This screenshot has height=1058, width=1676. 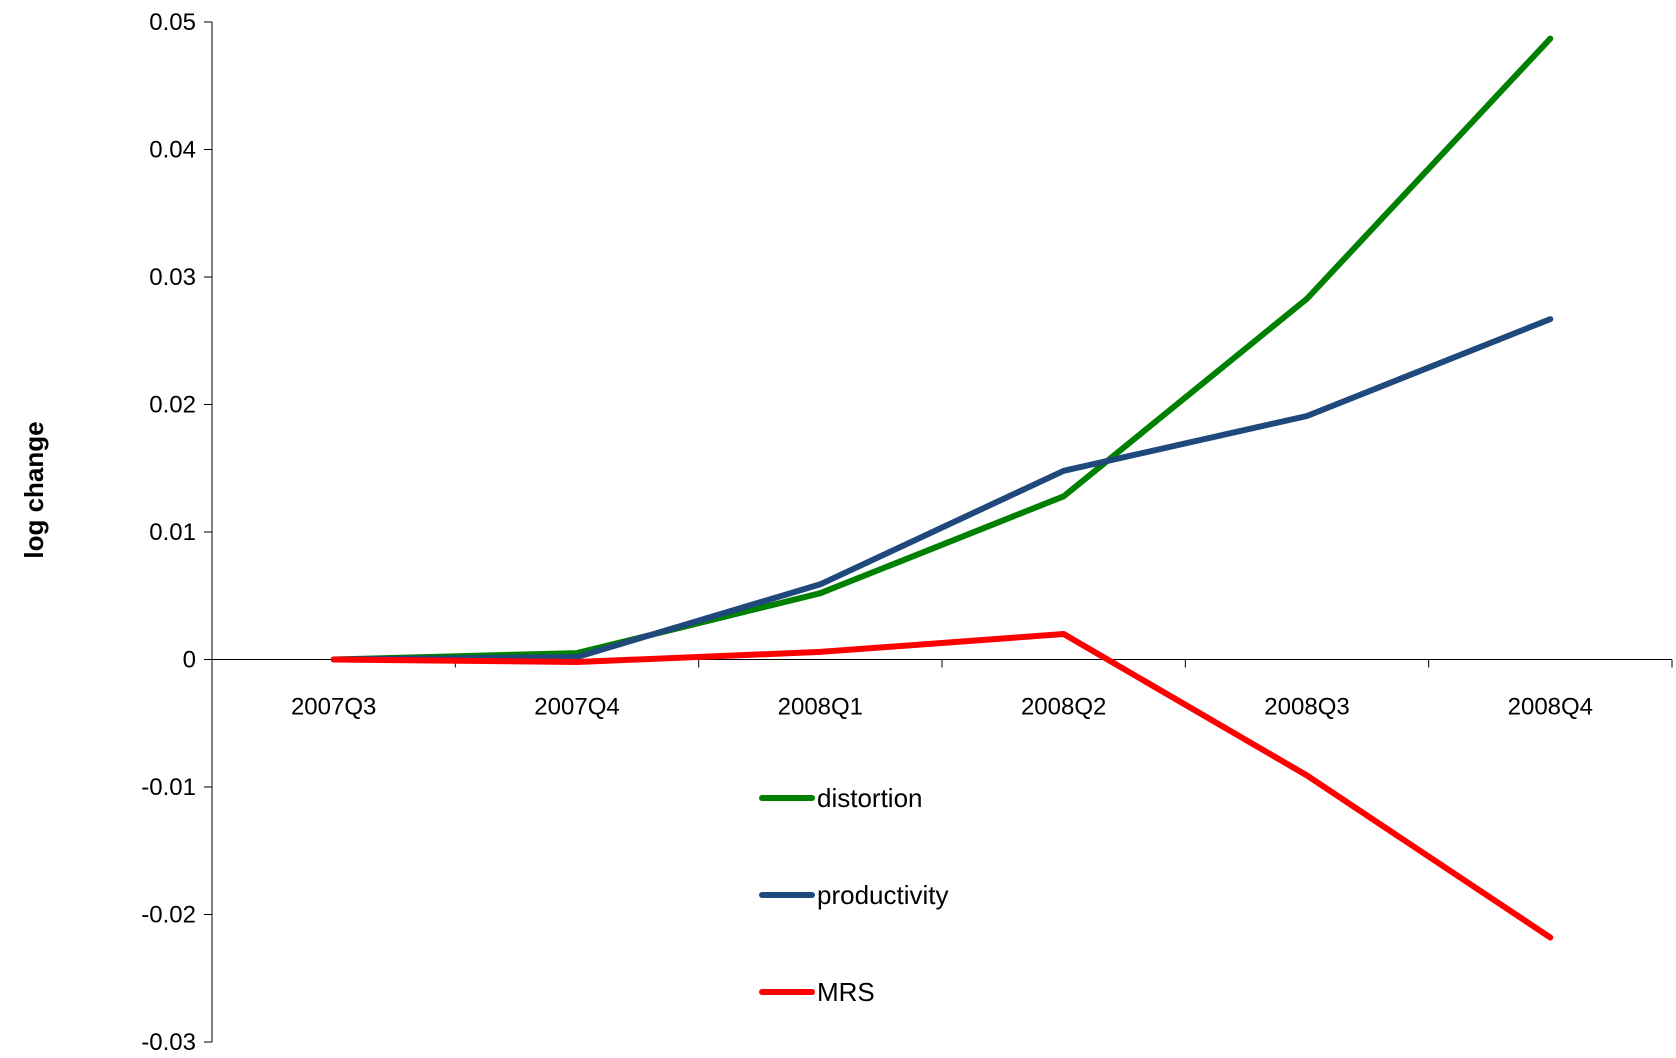 I want to click on x-tick-label: 2008Q2, so click(x=1063, y=707).